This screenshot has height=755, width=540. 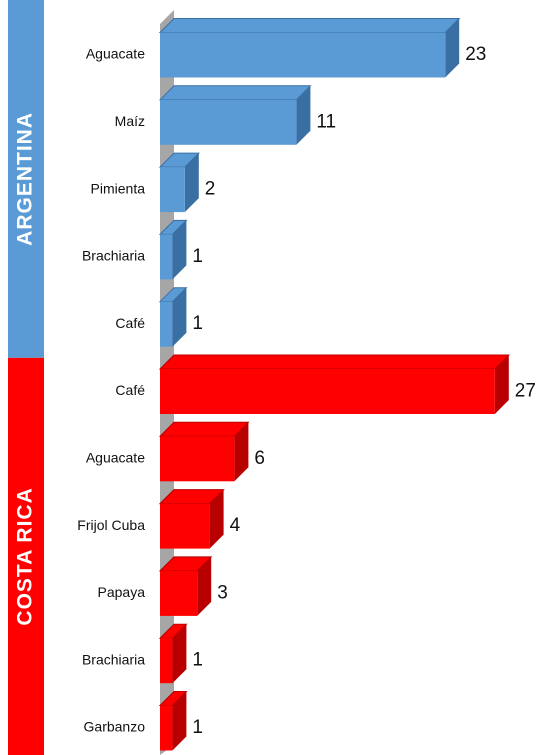 What do you see at coordinates (326, 121) in the screenshot?
I see `value-label: 11` at bounding box center [326, 121].